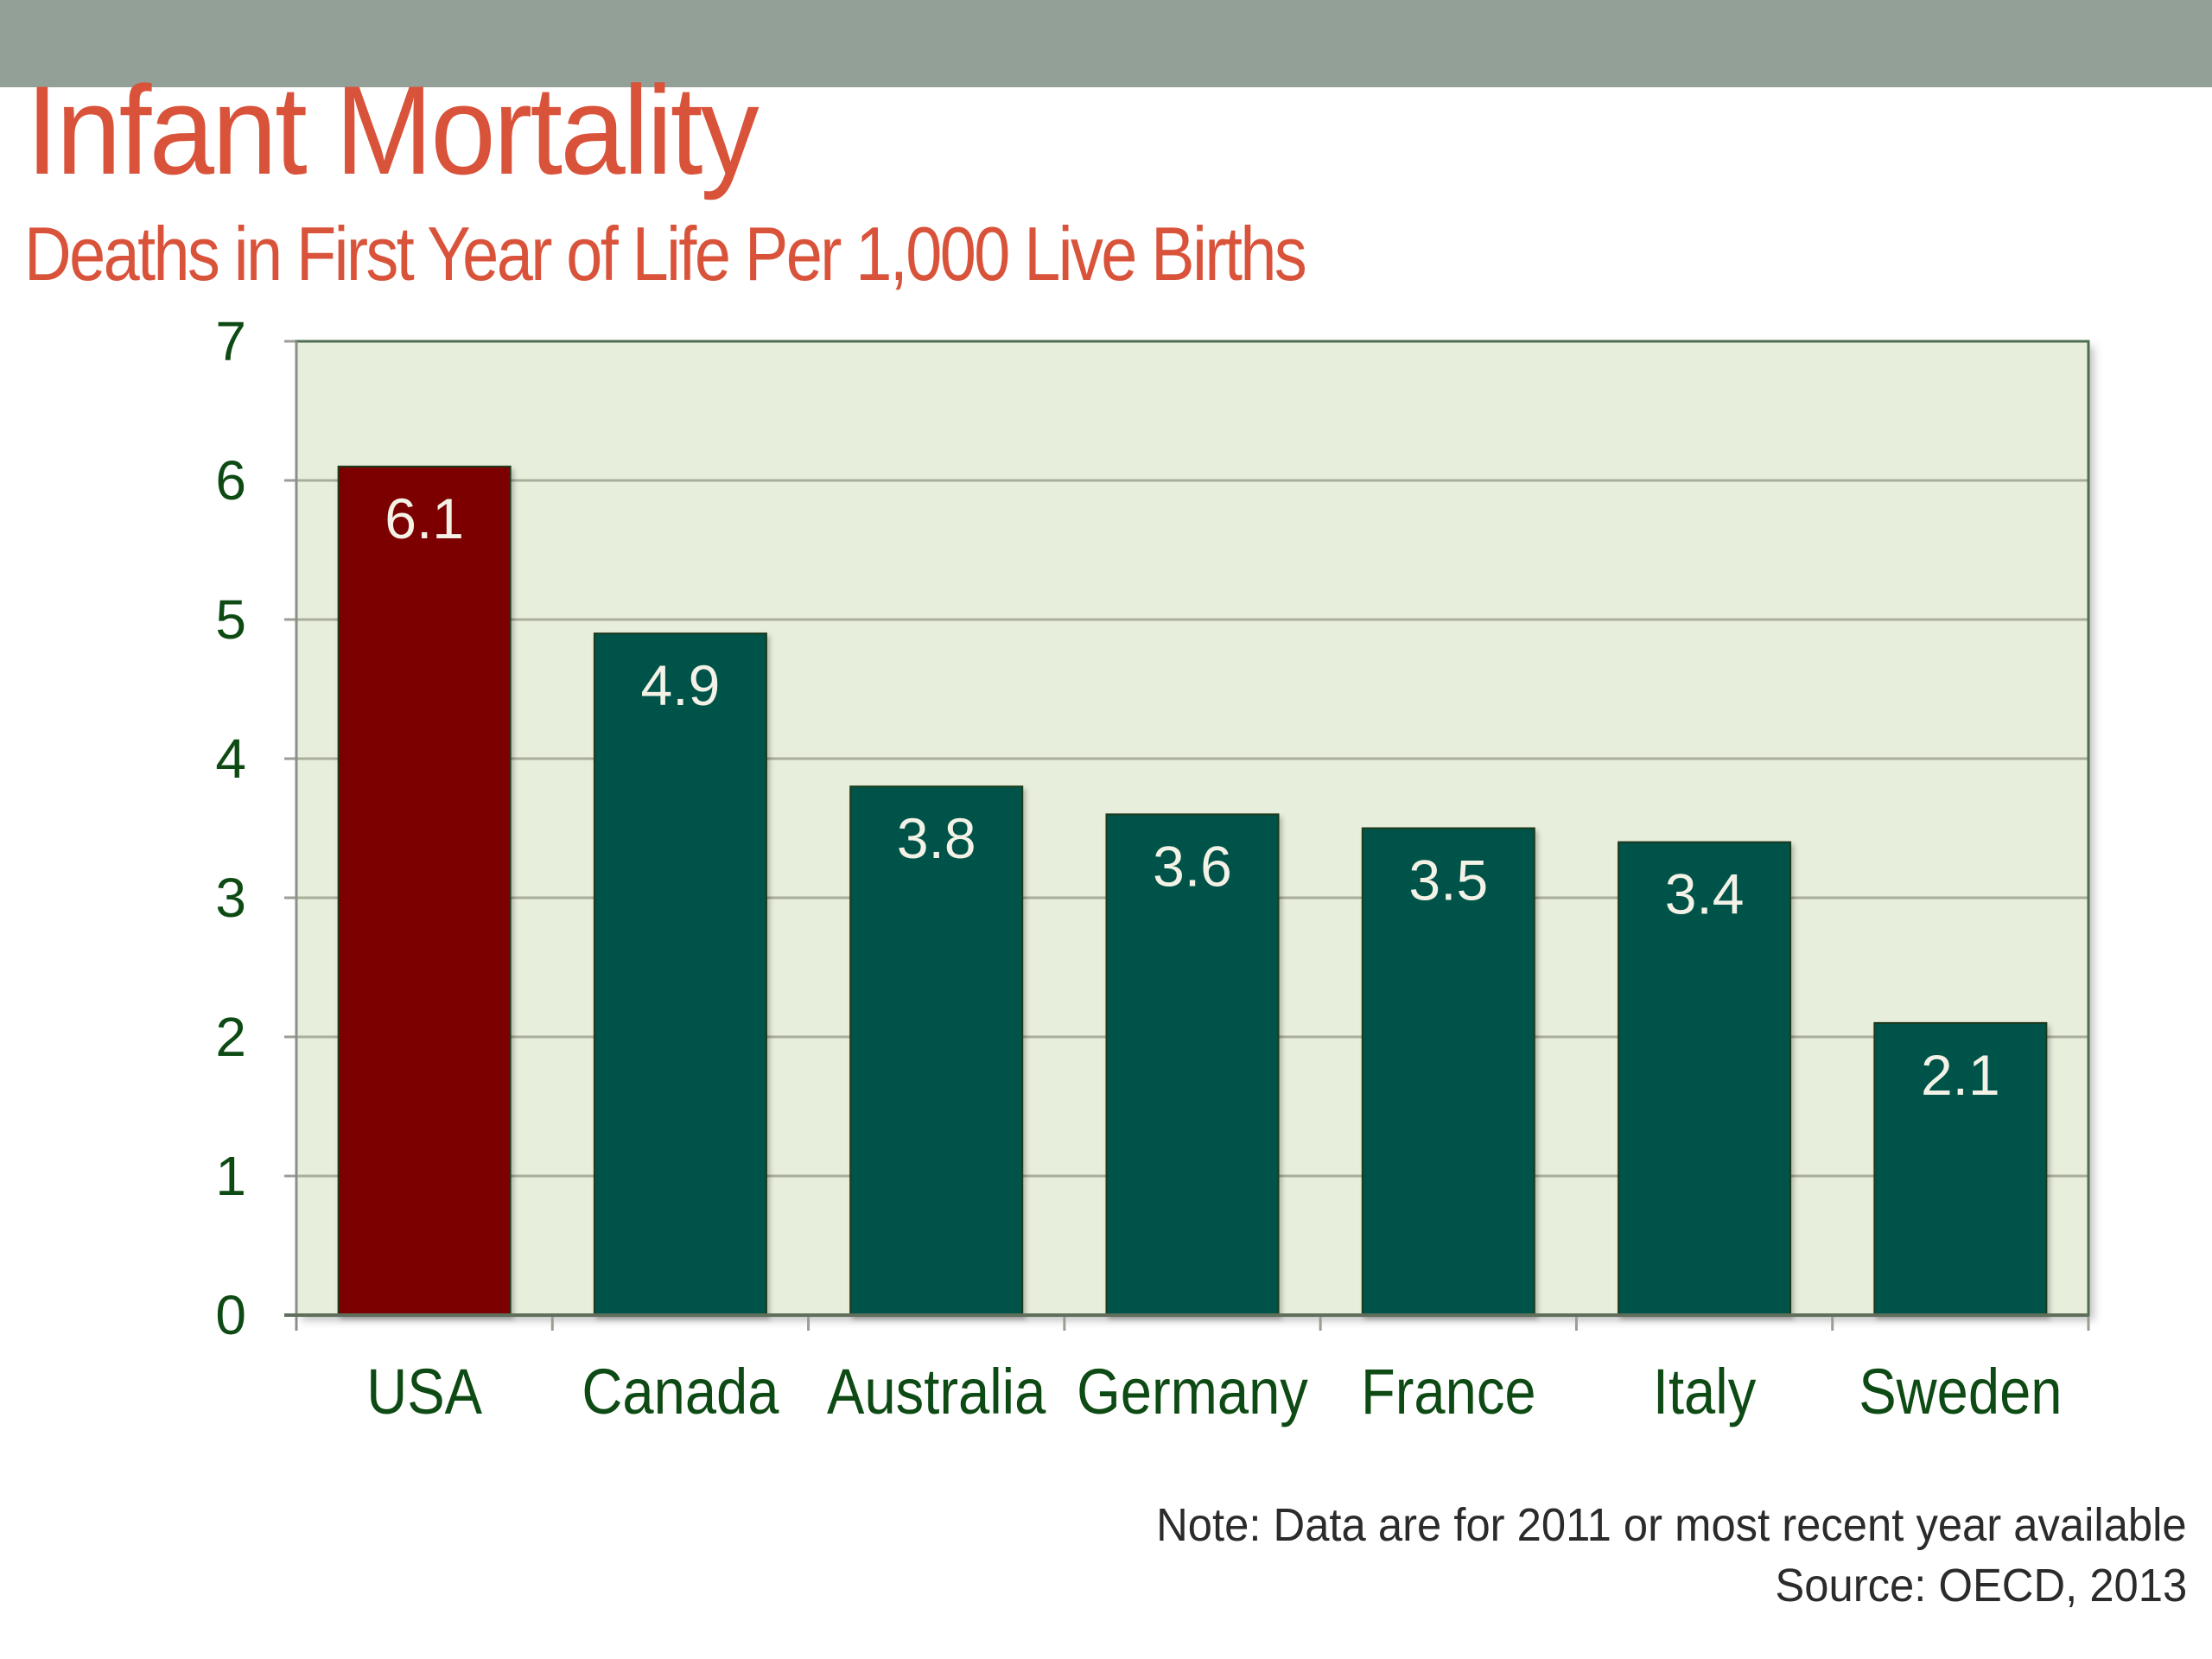 The width and height of the screenshot is (2212, 1659). I want to click on bar-usa, so click(424, 890).